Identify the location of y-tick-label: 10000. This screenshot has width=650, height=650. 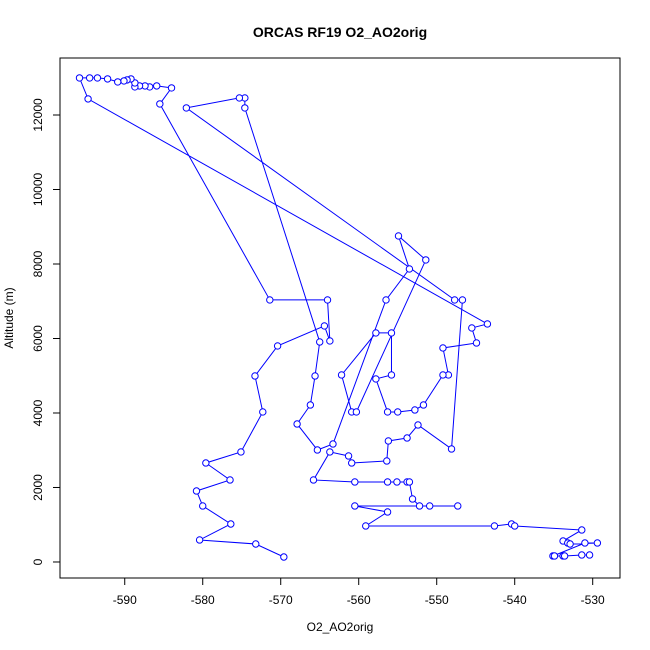
(38, 189).